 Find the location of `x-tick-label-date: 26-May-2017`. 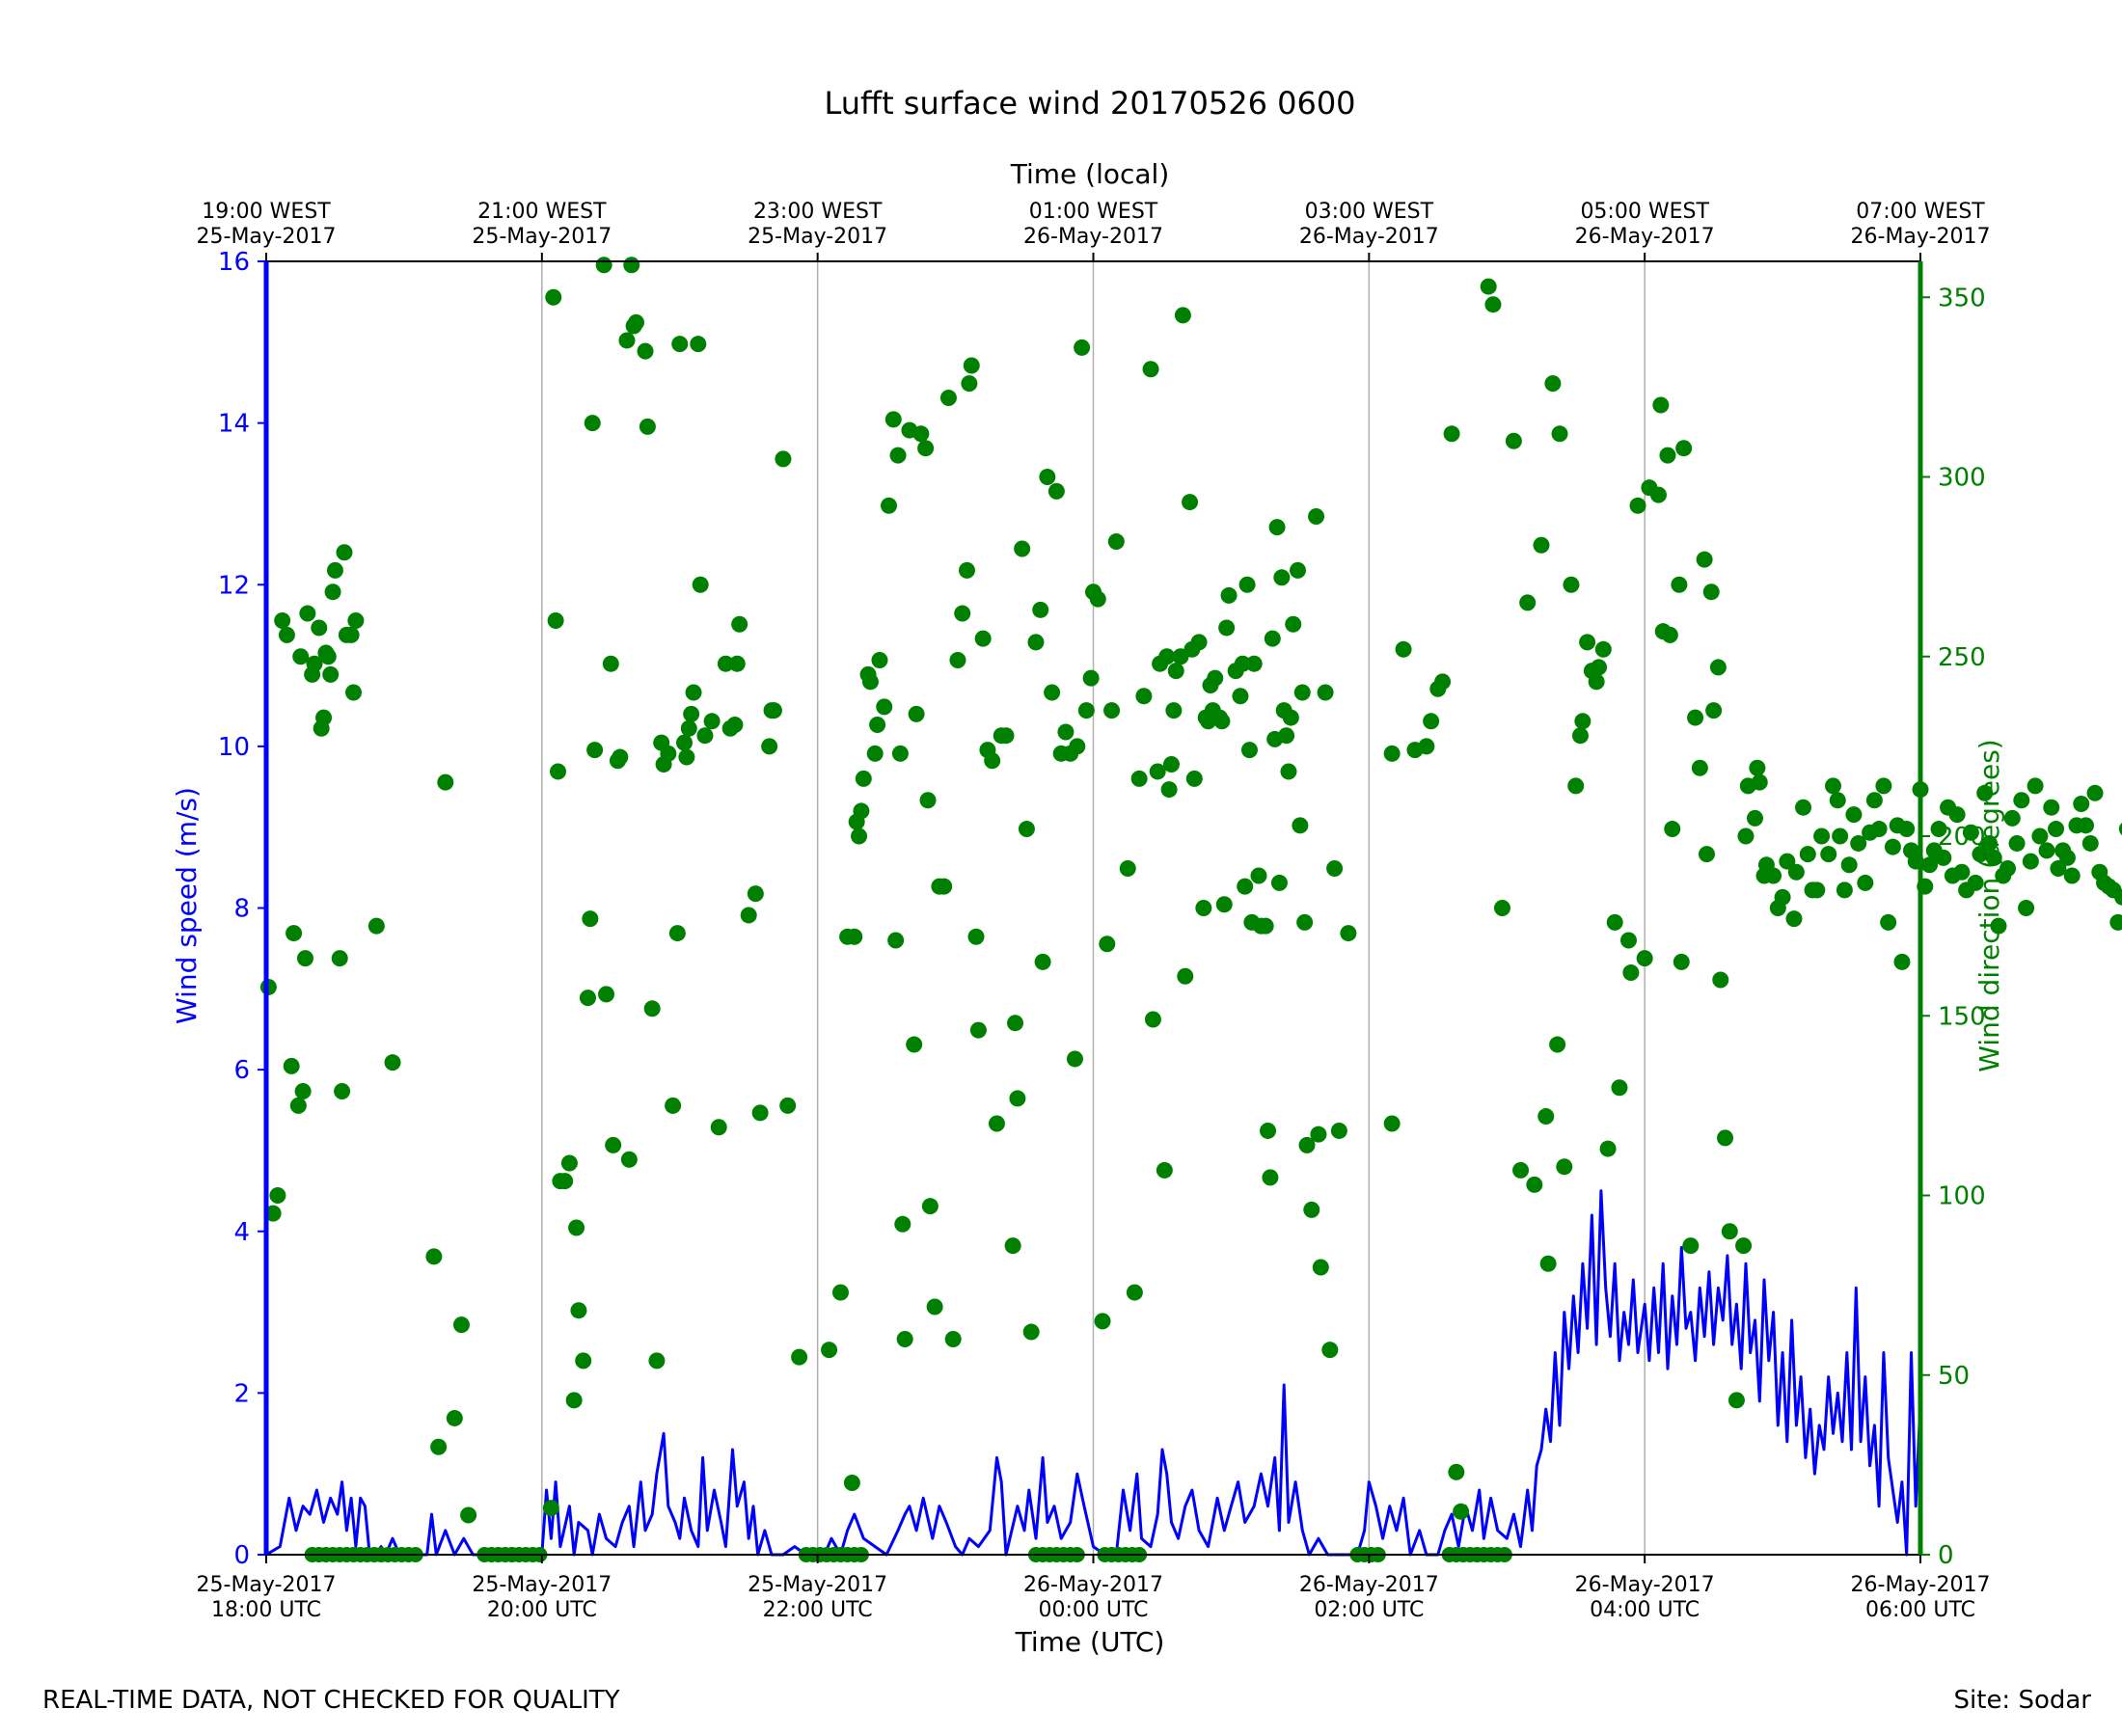

x-tick-label-date: 26-May-2017 is located at coordinates (1645, 1585).